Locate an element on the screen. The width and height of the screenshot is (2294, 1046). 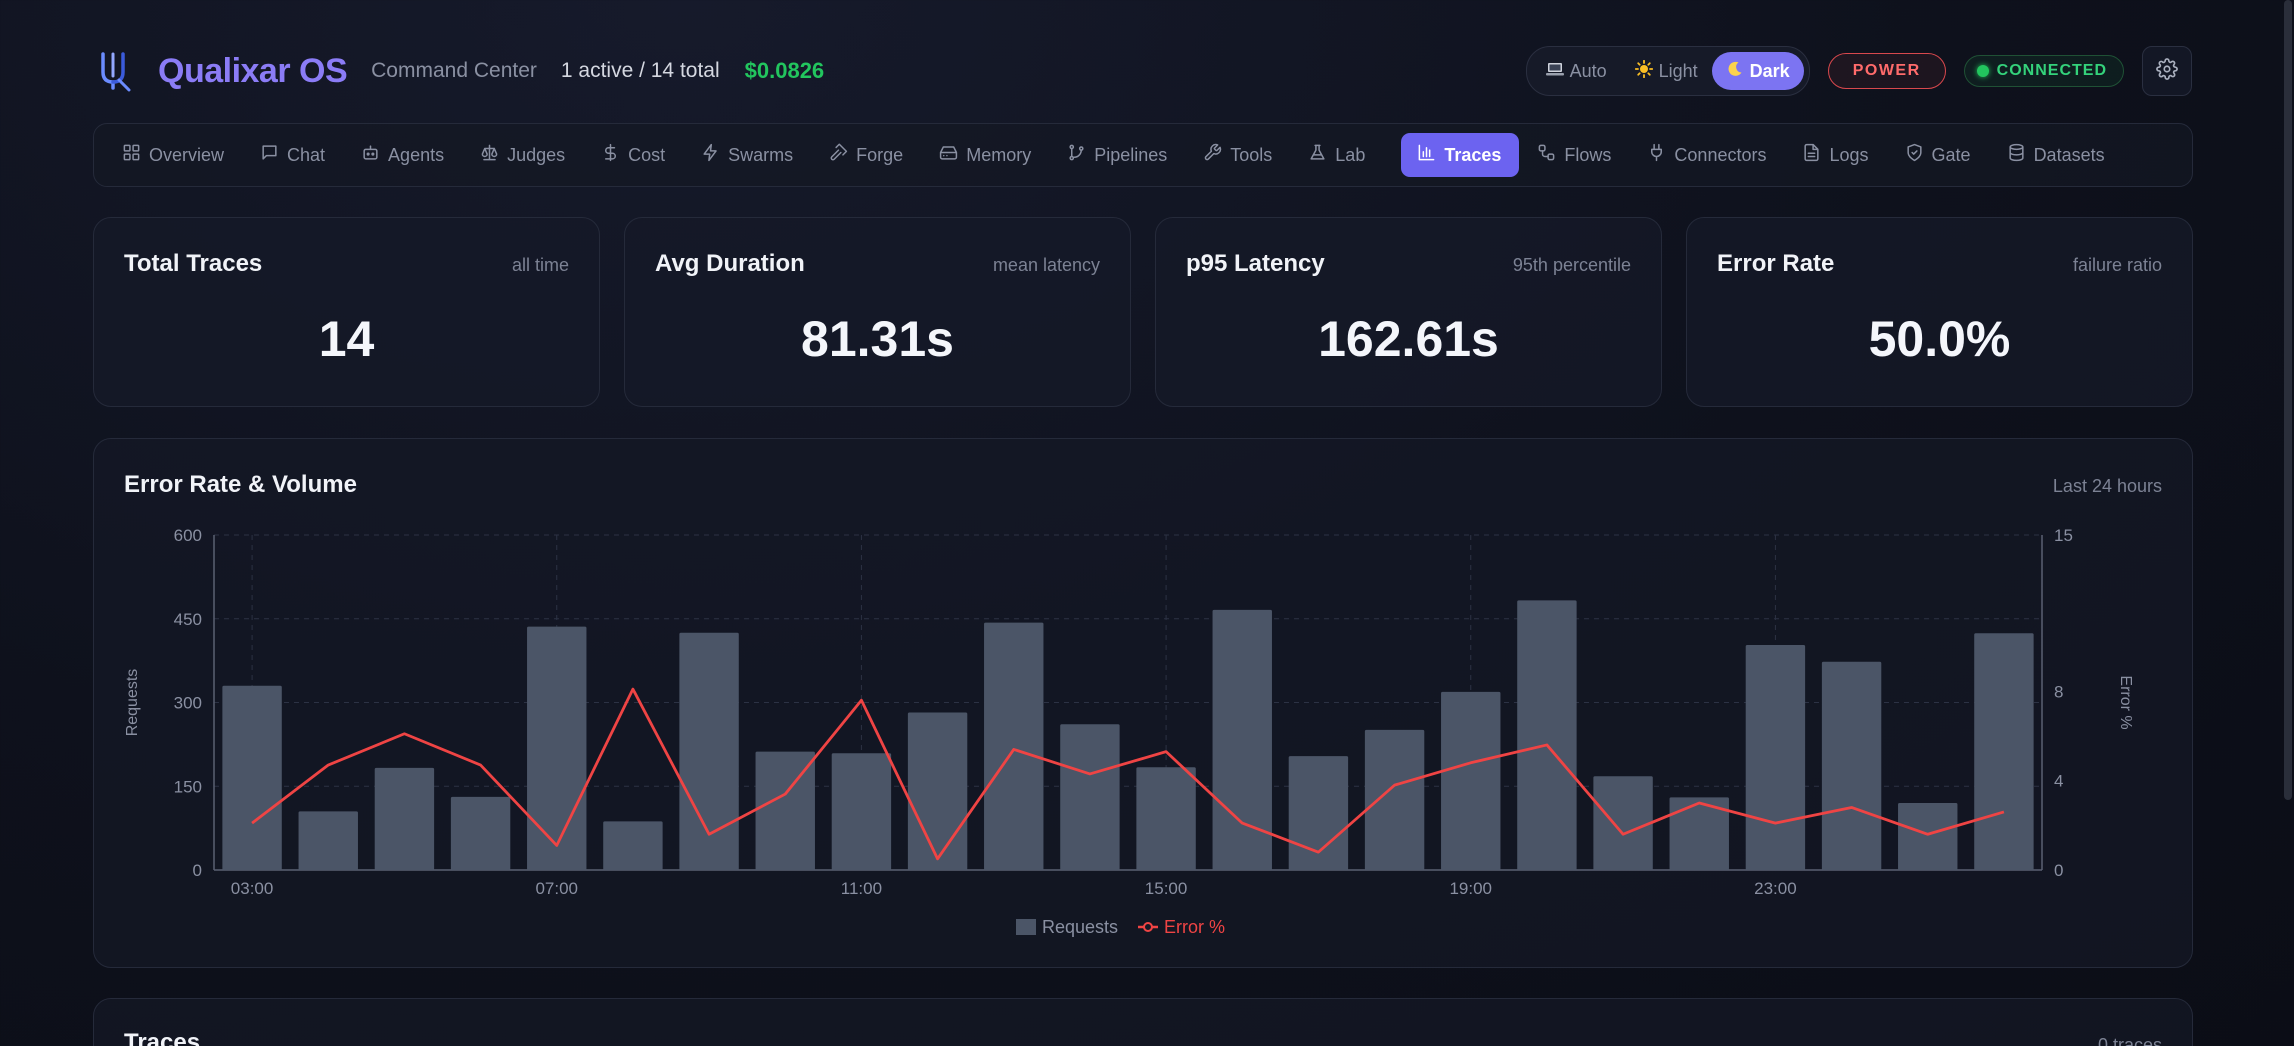
stat-hint: all time is located at coordinates (540, 265).